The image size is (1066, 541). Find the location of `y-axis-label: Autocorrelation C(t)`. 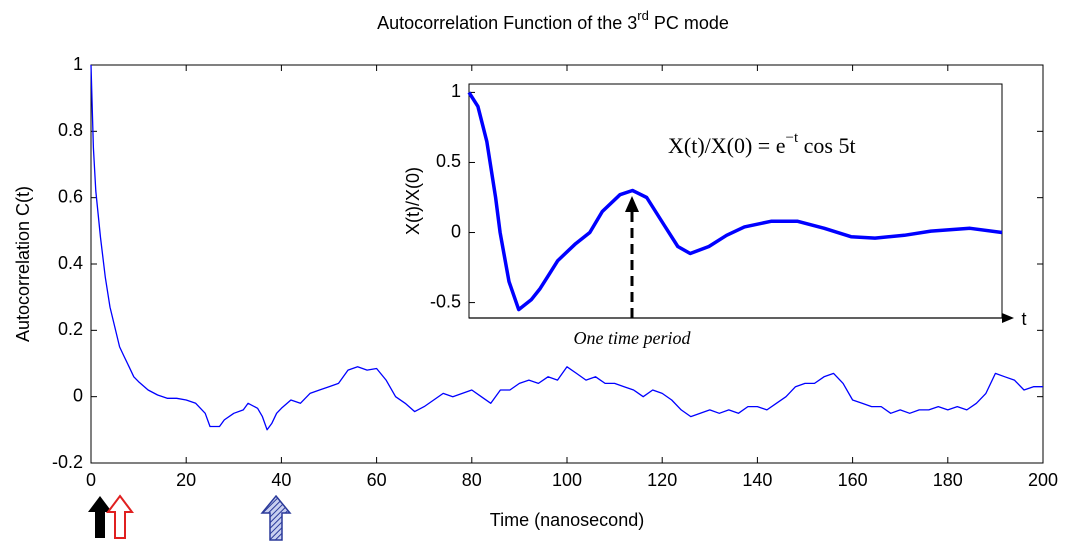

y-axis-label: Autocorrelation C(t) is located at coordinates (23, 264).